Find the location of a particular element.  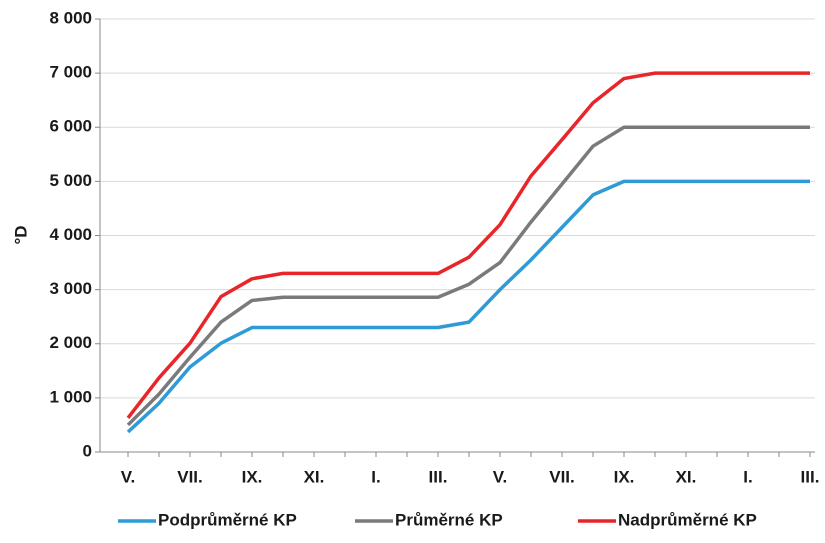

y-tick-label: 0 is located at coordinates (87, 450).